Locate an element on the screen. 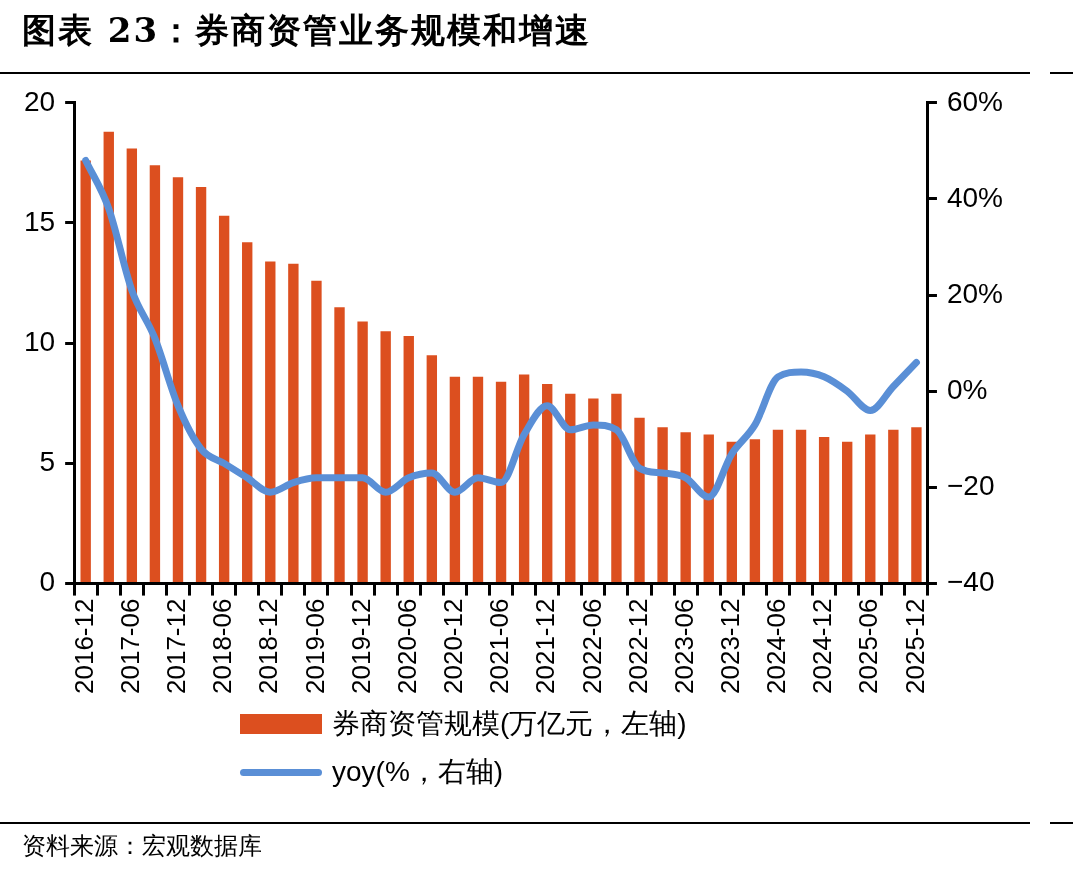 This screenshot has width=1073, height=875. x-tick-label: 2016-12 is located at coordinates (83, 646).